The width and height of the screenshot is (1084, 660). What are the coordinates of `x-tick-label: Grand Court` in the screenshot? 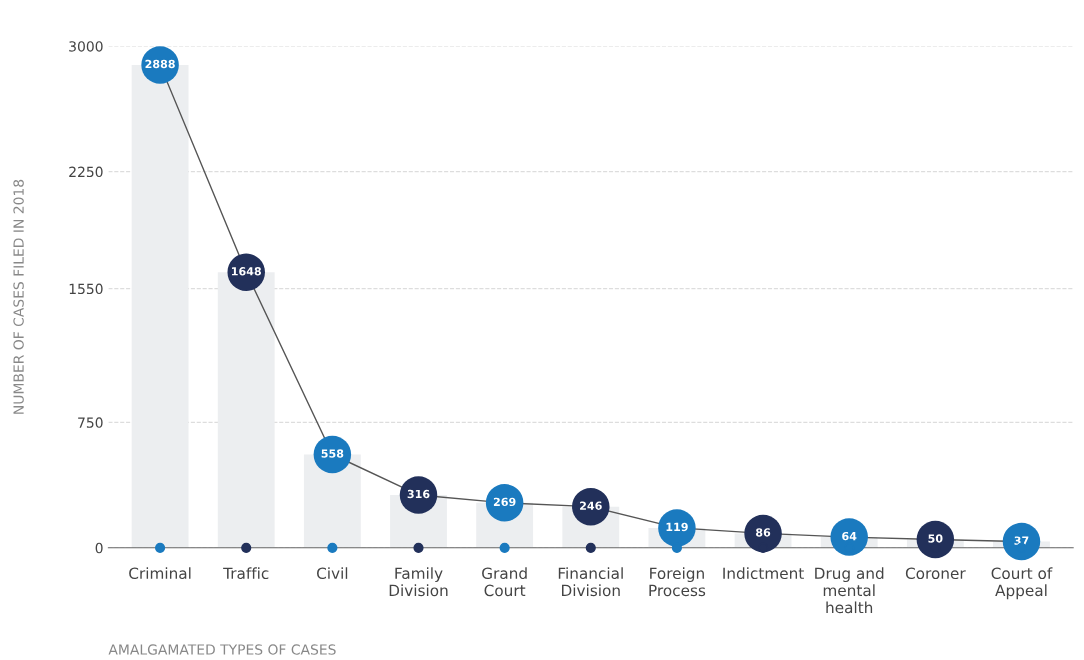 It's located at (504, 582).